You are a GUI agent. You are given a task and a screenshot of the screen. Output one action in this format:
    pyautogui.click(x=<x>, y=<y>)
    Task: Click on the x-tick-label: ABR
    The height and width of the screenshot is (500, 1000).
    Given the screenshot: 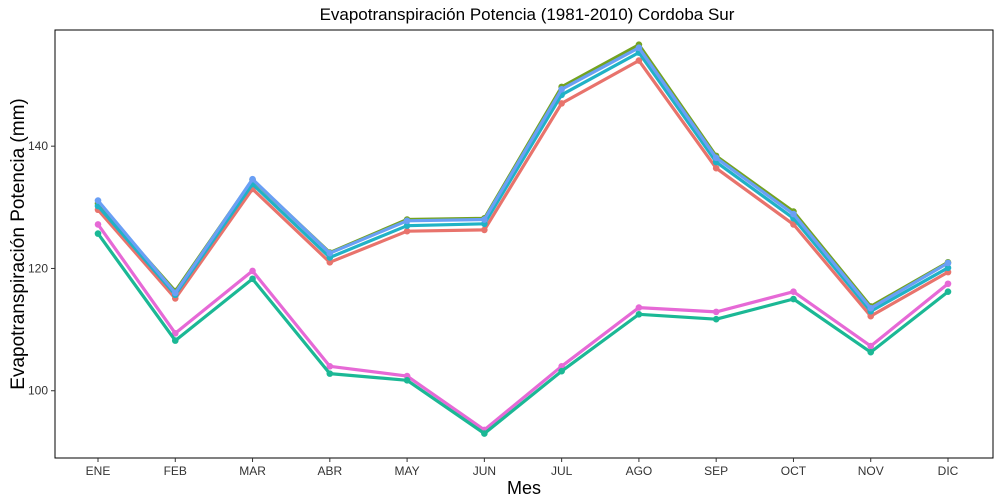 What is the action you would take?
    pyautogui.click(x=329, y=471)
    